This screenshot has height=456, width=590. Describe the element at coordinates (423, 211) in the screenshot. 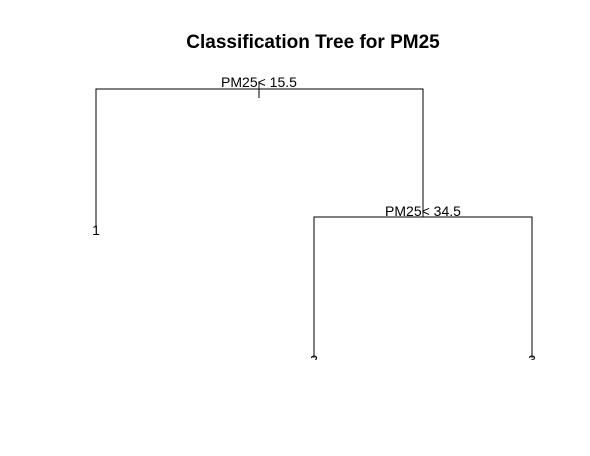

I see `inner-split-label: PM25< 34.5` at that location.